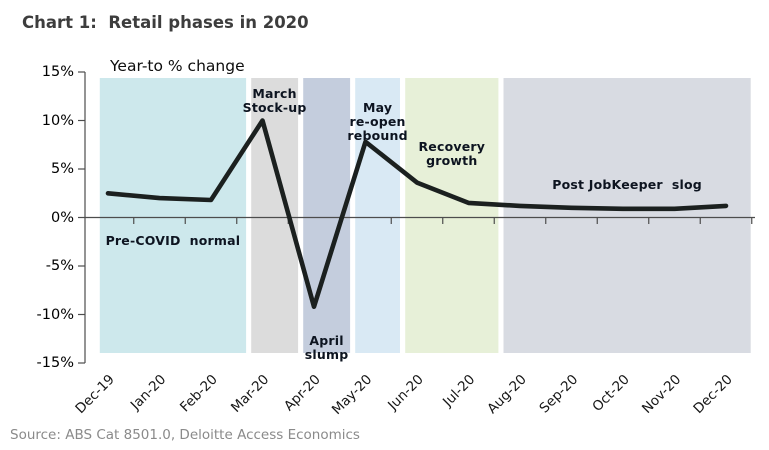  Describe the element at coordinates (274, 101) in the screenshot. I see `phase-label-march-stock-up: March Stock-up` at that location.